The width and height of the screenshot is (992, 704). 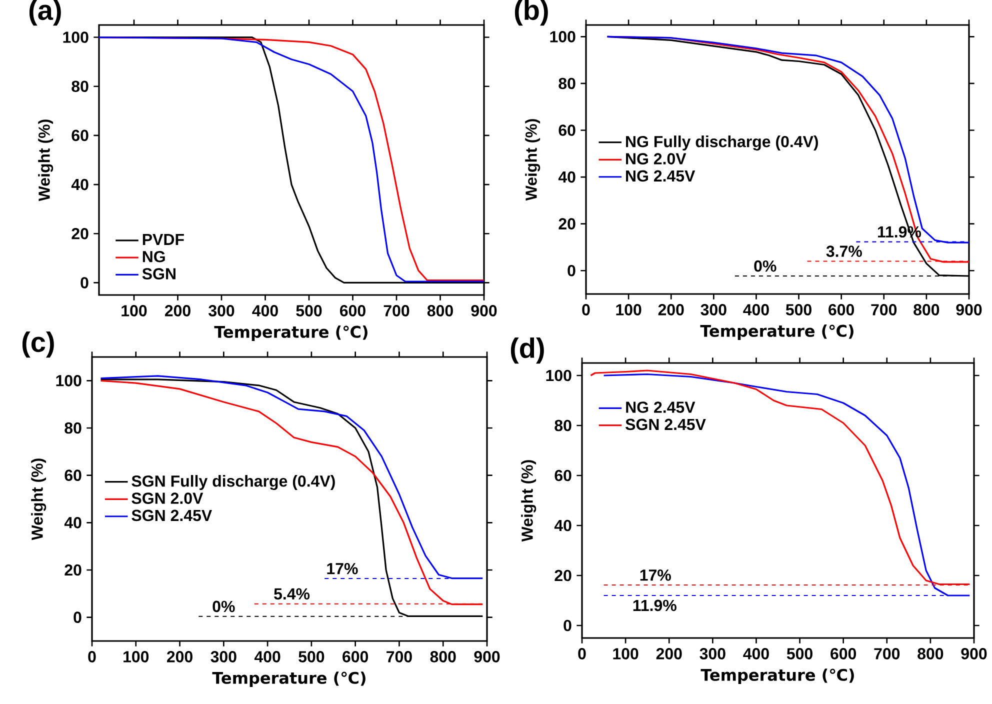 I want to click on legend-label: SGN, so click(x=159, y=274).